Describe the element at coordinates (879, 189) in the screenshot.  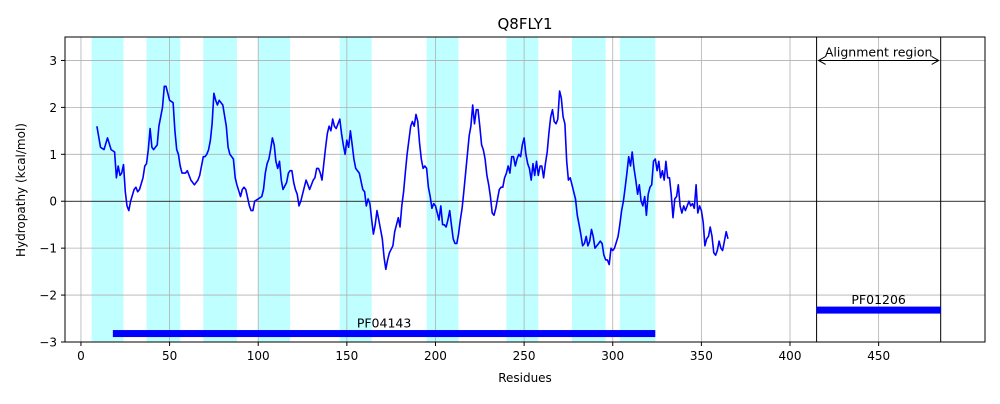
I see `alignment-region: Alignment region` at that location.